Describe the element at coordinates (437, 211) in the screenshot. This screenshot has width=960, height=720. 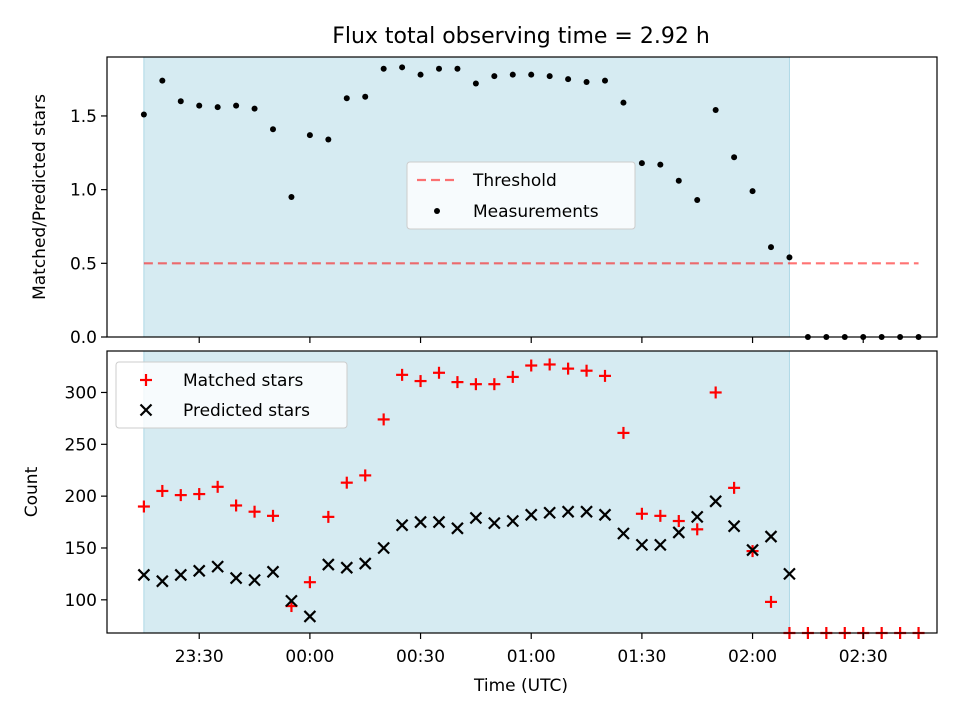
I see `legend-measurement-swatch` at that location.